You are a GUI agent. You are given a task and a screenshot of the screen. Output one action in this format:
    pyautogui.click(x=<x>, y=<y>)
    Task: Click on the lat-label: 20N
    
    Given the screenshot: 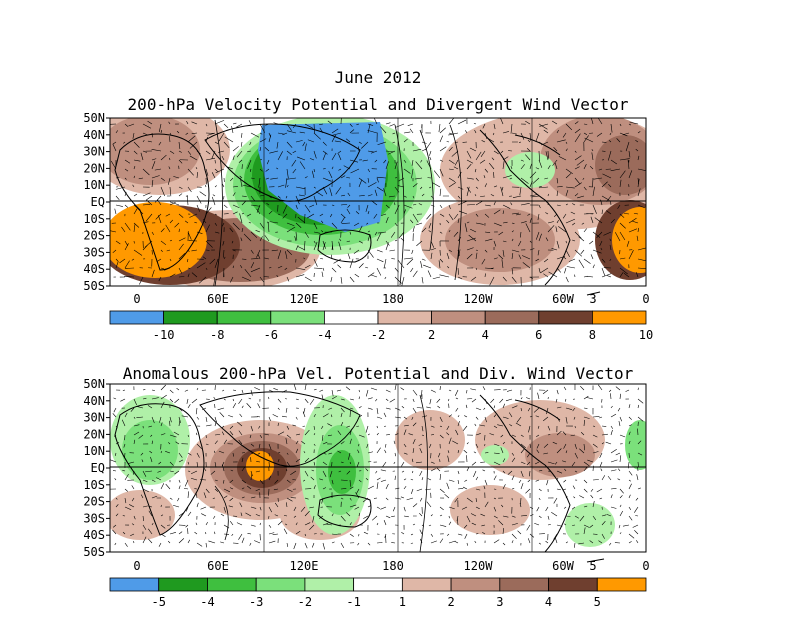 What is the action you would take?
    pyautogui.click(x=94, y=434)
    